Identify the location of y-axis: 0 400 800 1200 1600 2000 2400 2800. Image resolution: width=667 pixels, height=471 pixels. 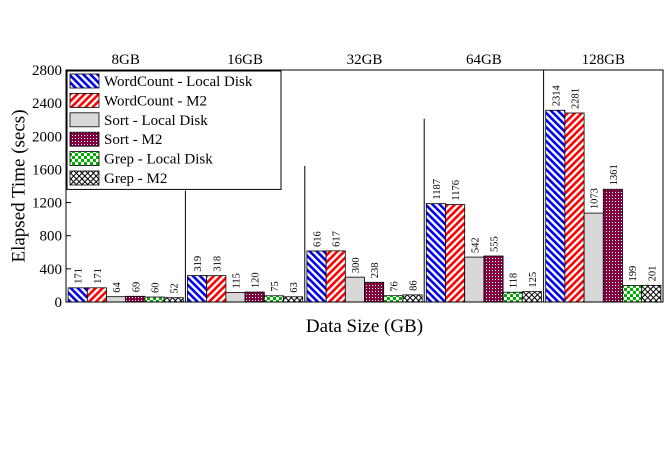
(51, 187).